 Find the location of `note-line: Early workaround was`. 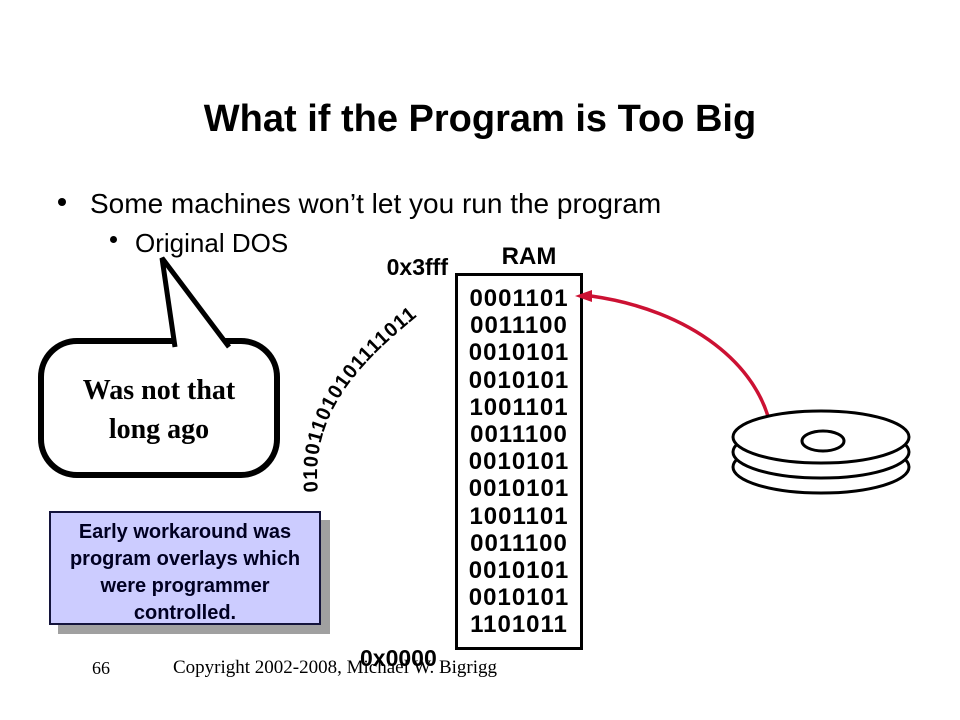

note-line: Early workaround was is located at coordinates (185, 532).